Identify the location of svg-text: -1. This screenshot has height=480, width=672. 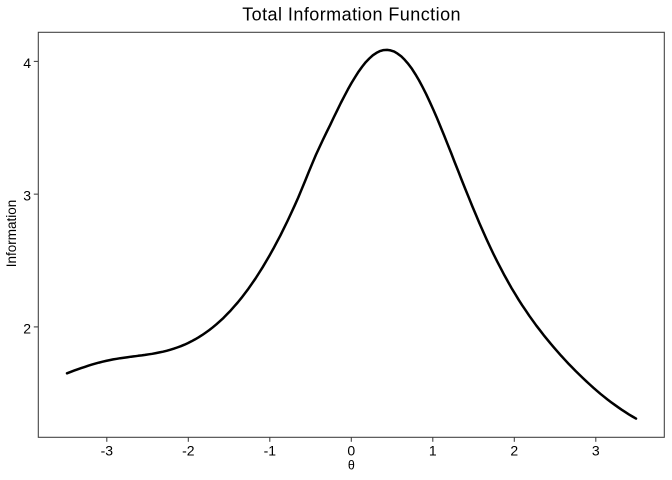
(270, 451).